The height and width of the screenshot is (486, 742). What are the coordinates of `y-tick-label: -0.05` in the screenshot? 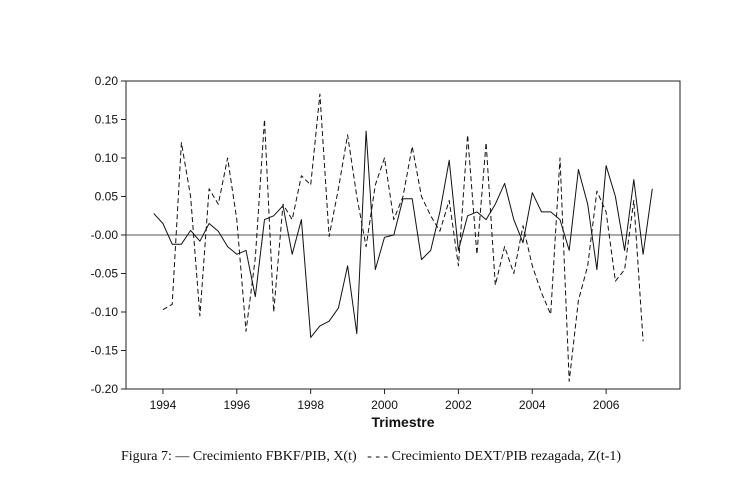 It's located at (105, 274).